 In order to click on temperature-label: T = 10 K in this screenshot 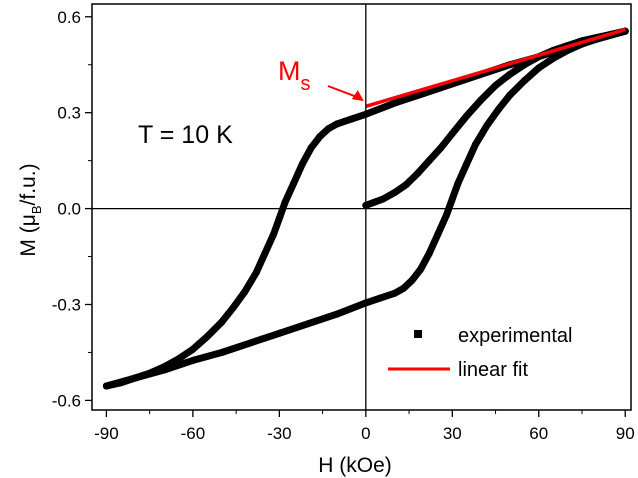, I will do `click(185, 135)`.